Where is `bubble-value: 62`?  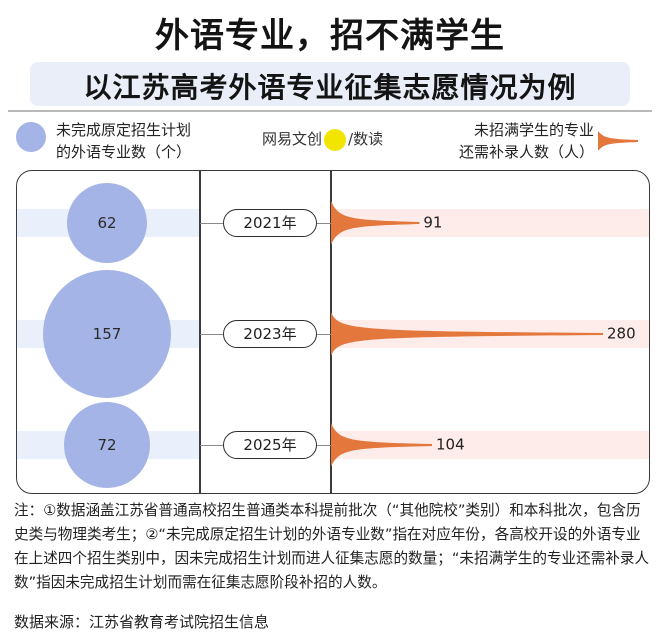 bubble-value: 62 is located at coordinates (107, 222).